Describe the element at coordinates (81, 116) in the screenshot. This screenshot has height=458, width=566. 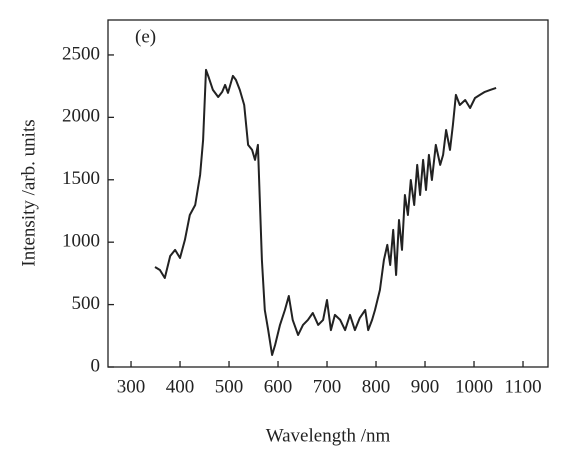
I see `y-tick-label: 2000` at that location.